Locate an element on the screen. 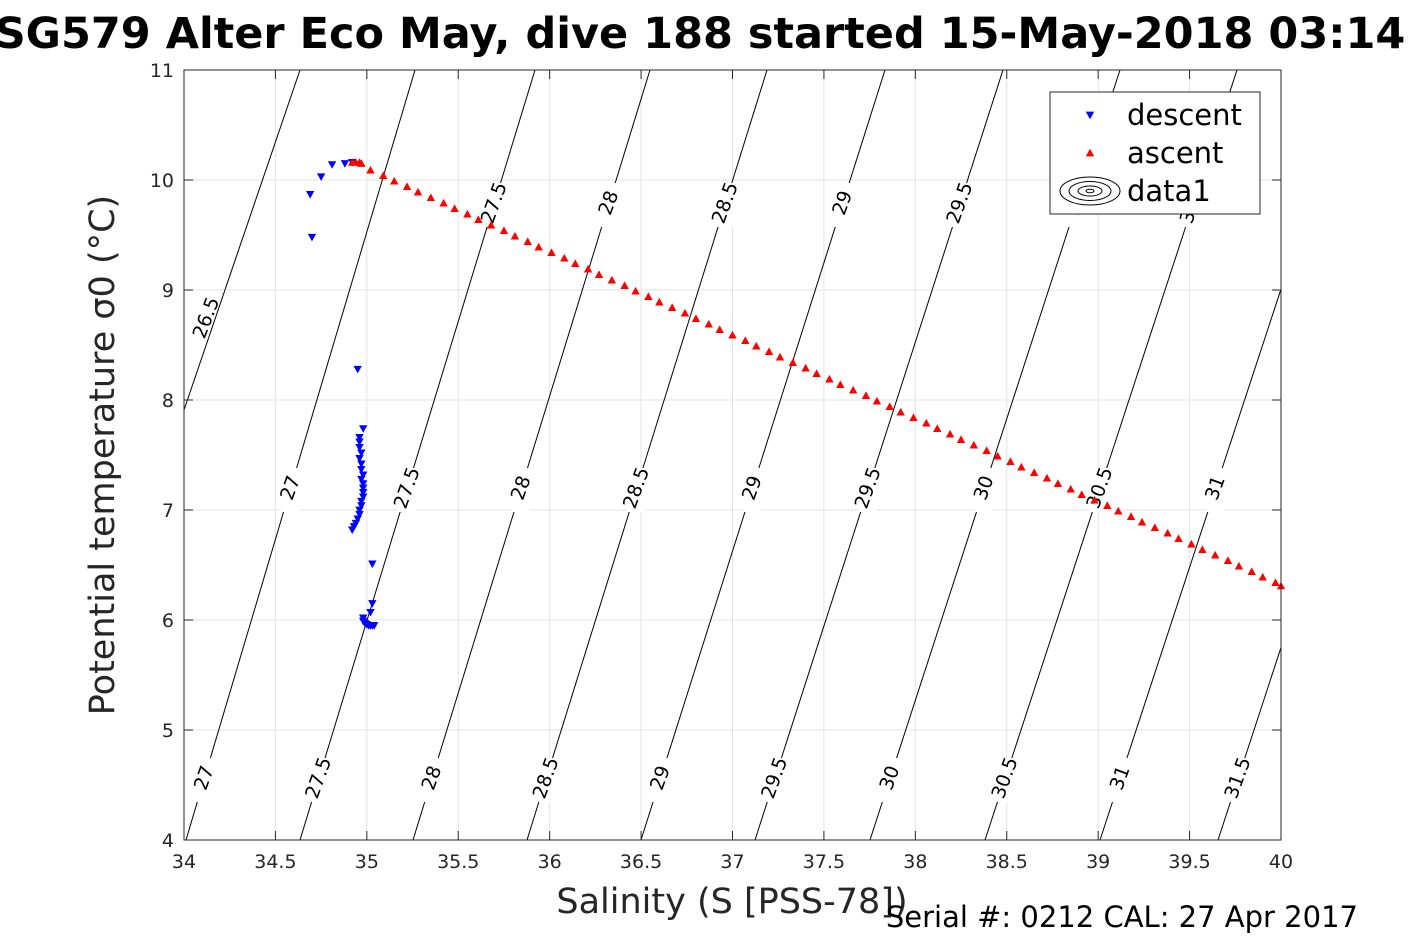  x-tick-label: 36.5 is located at coordinates (641, 862).